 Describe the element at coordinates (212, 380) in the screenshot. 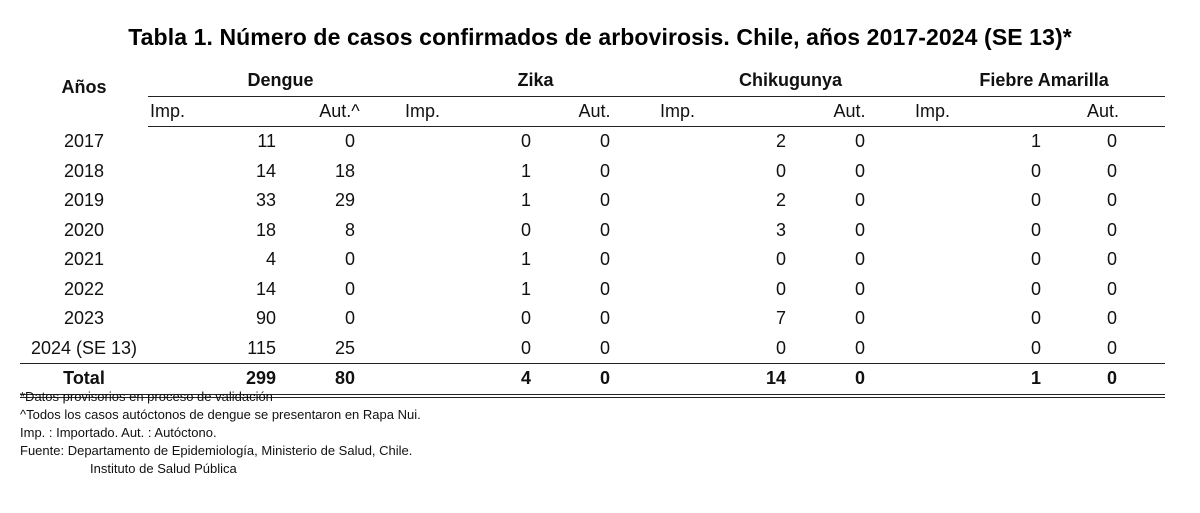

I see `value-cell: 299` at that location.